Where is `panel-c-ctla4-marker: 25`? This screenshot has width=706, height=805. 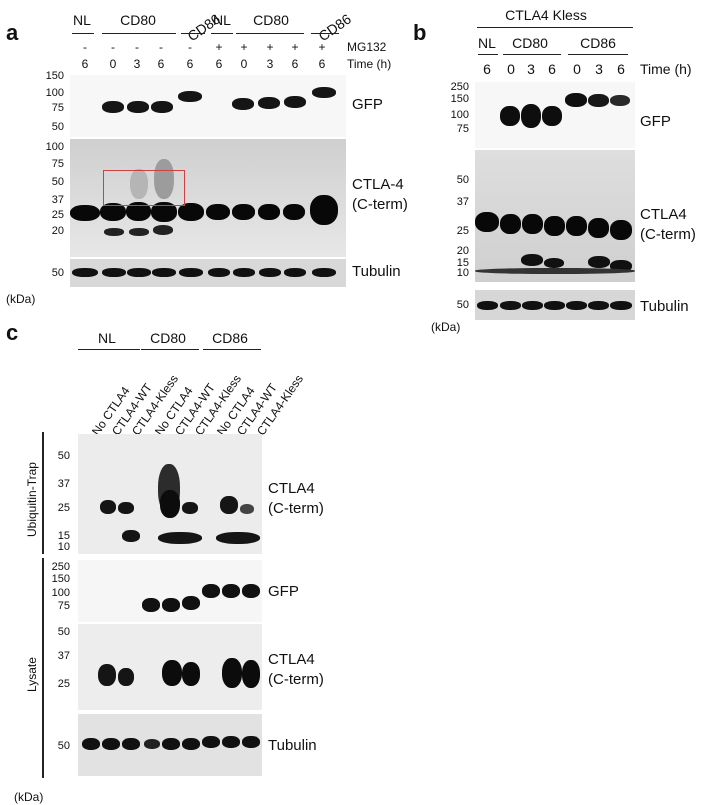 panel-c-ctla4-marker: 25 is located at coordinates (63, 684).